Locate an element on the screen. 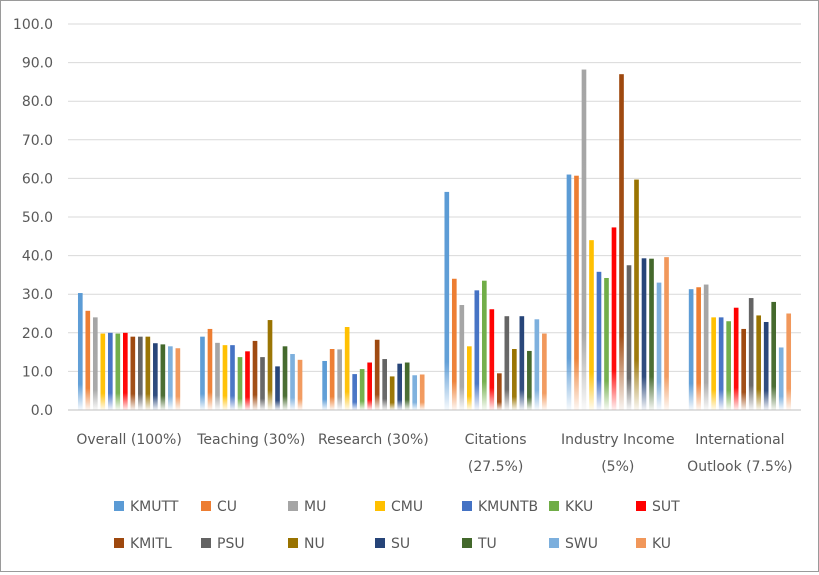 This screenshot has width=819, height=575. legend-swatch-sut is located at coordinates (641, 506).